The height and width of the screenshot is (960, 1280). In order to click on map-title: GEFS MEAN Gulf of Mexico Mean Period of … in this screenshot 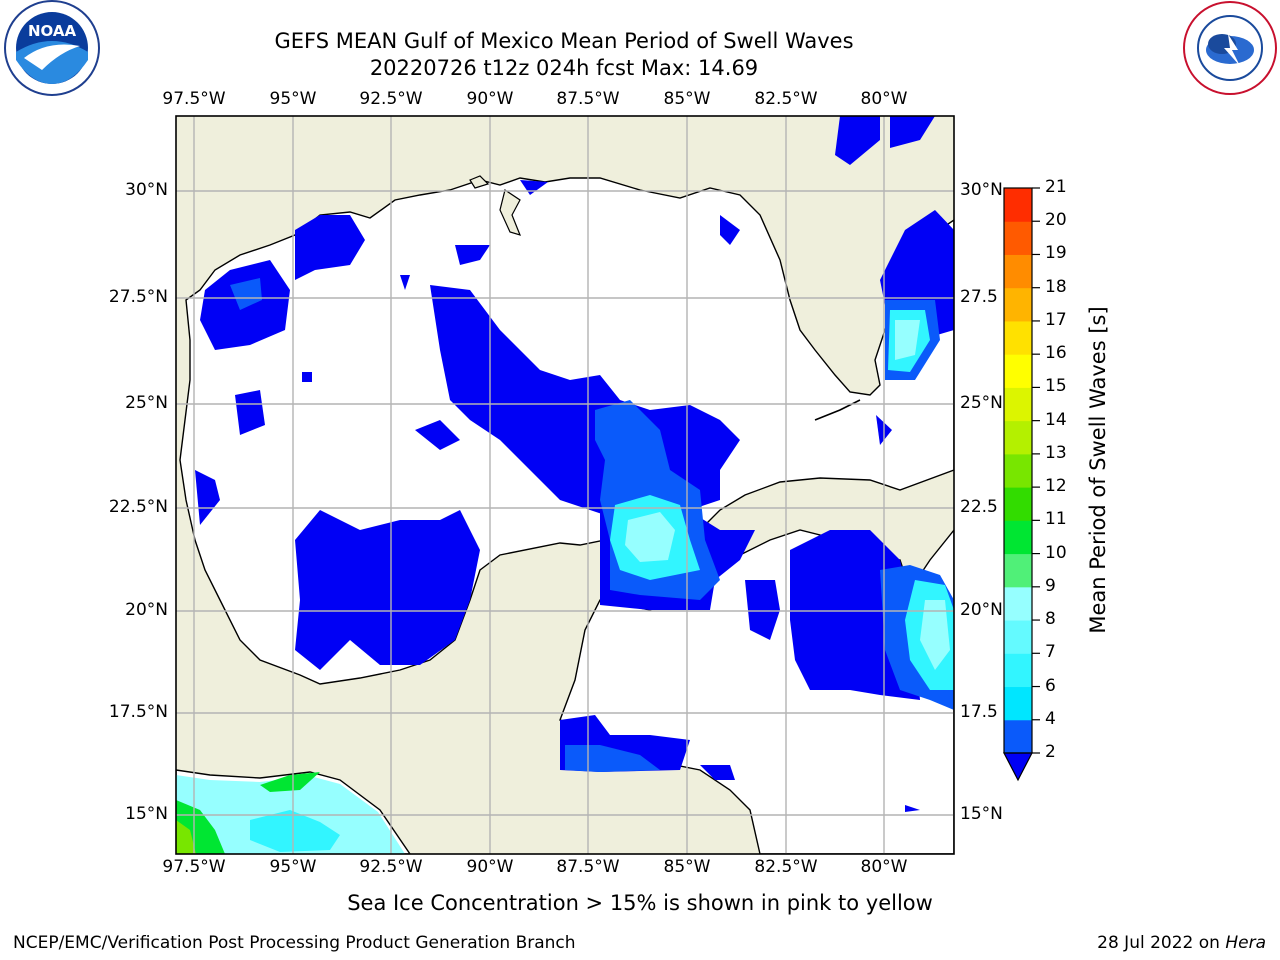, I will do `click(564, 41)`.